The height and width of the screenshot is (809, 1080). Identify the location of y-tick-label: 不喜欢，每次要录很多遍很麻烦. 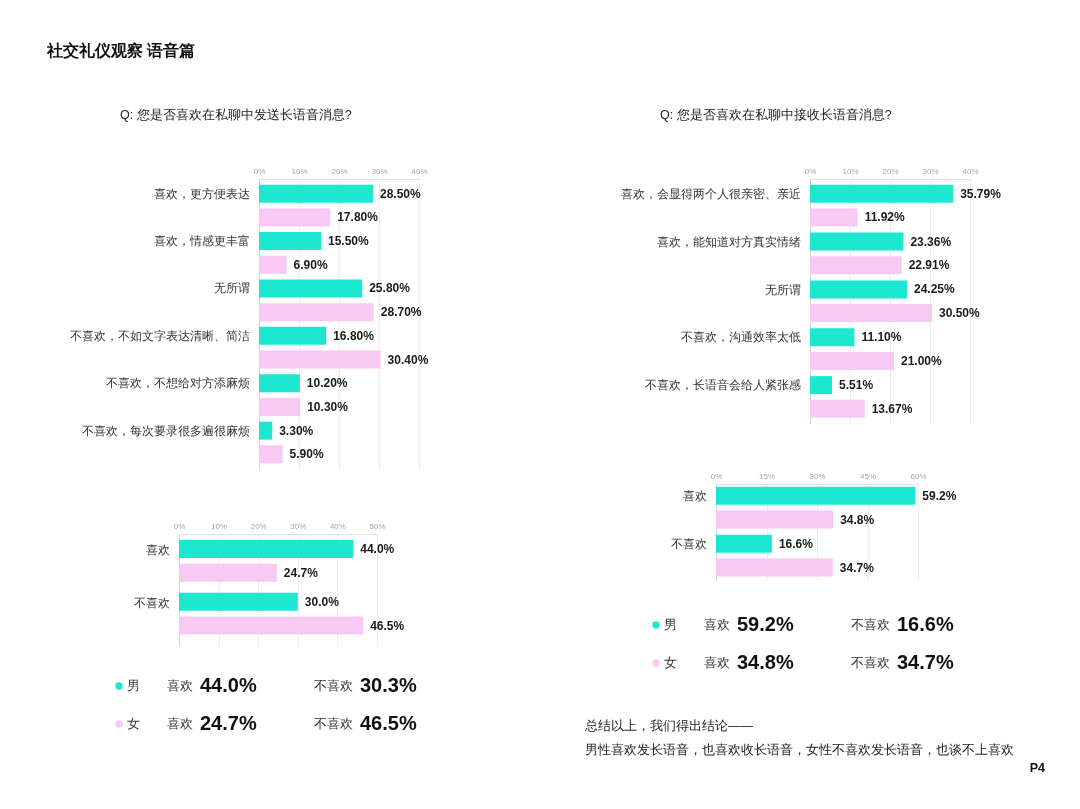
(165, 430).